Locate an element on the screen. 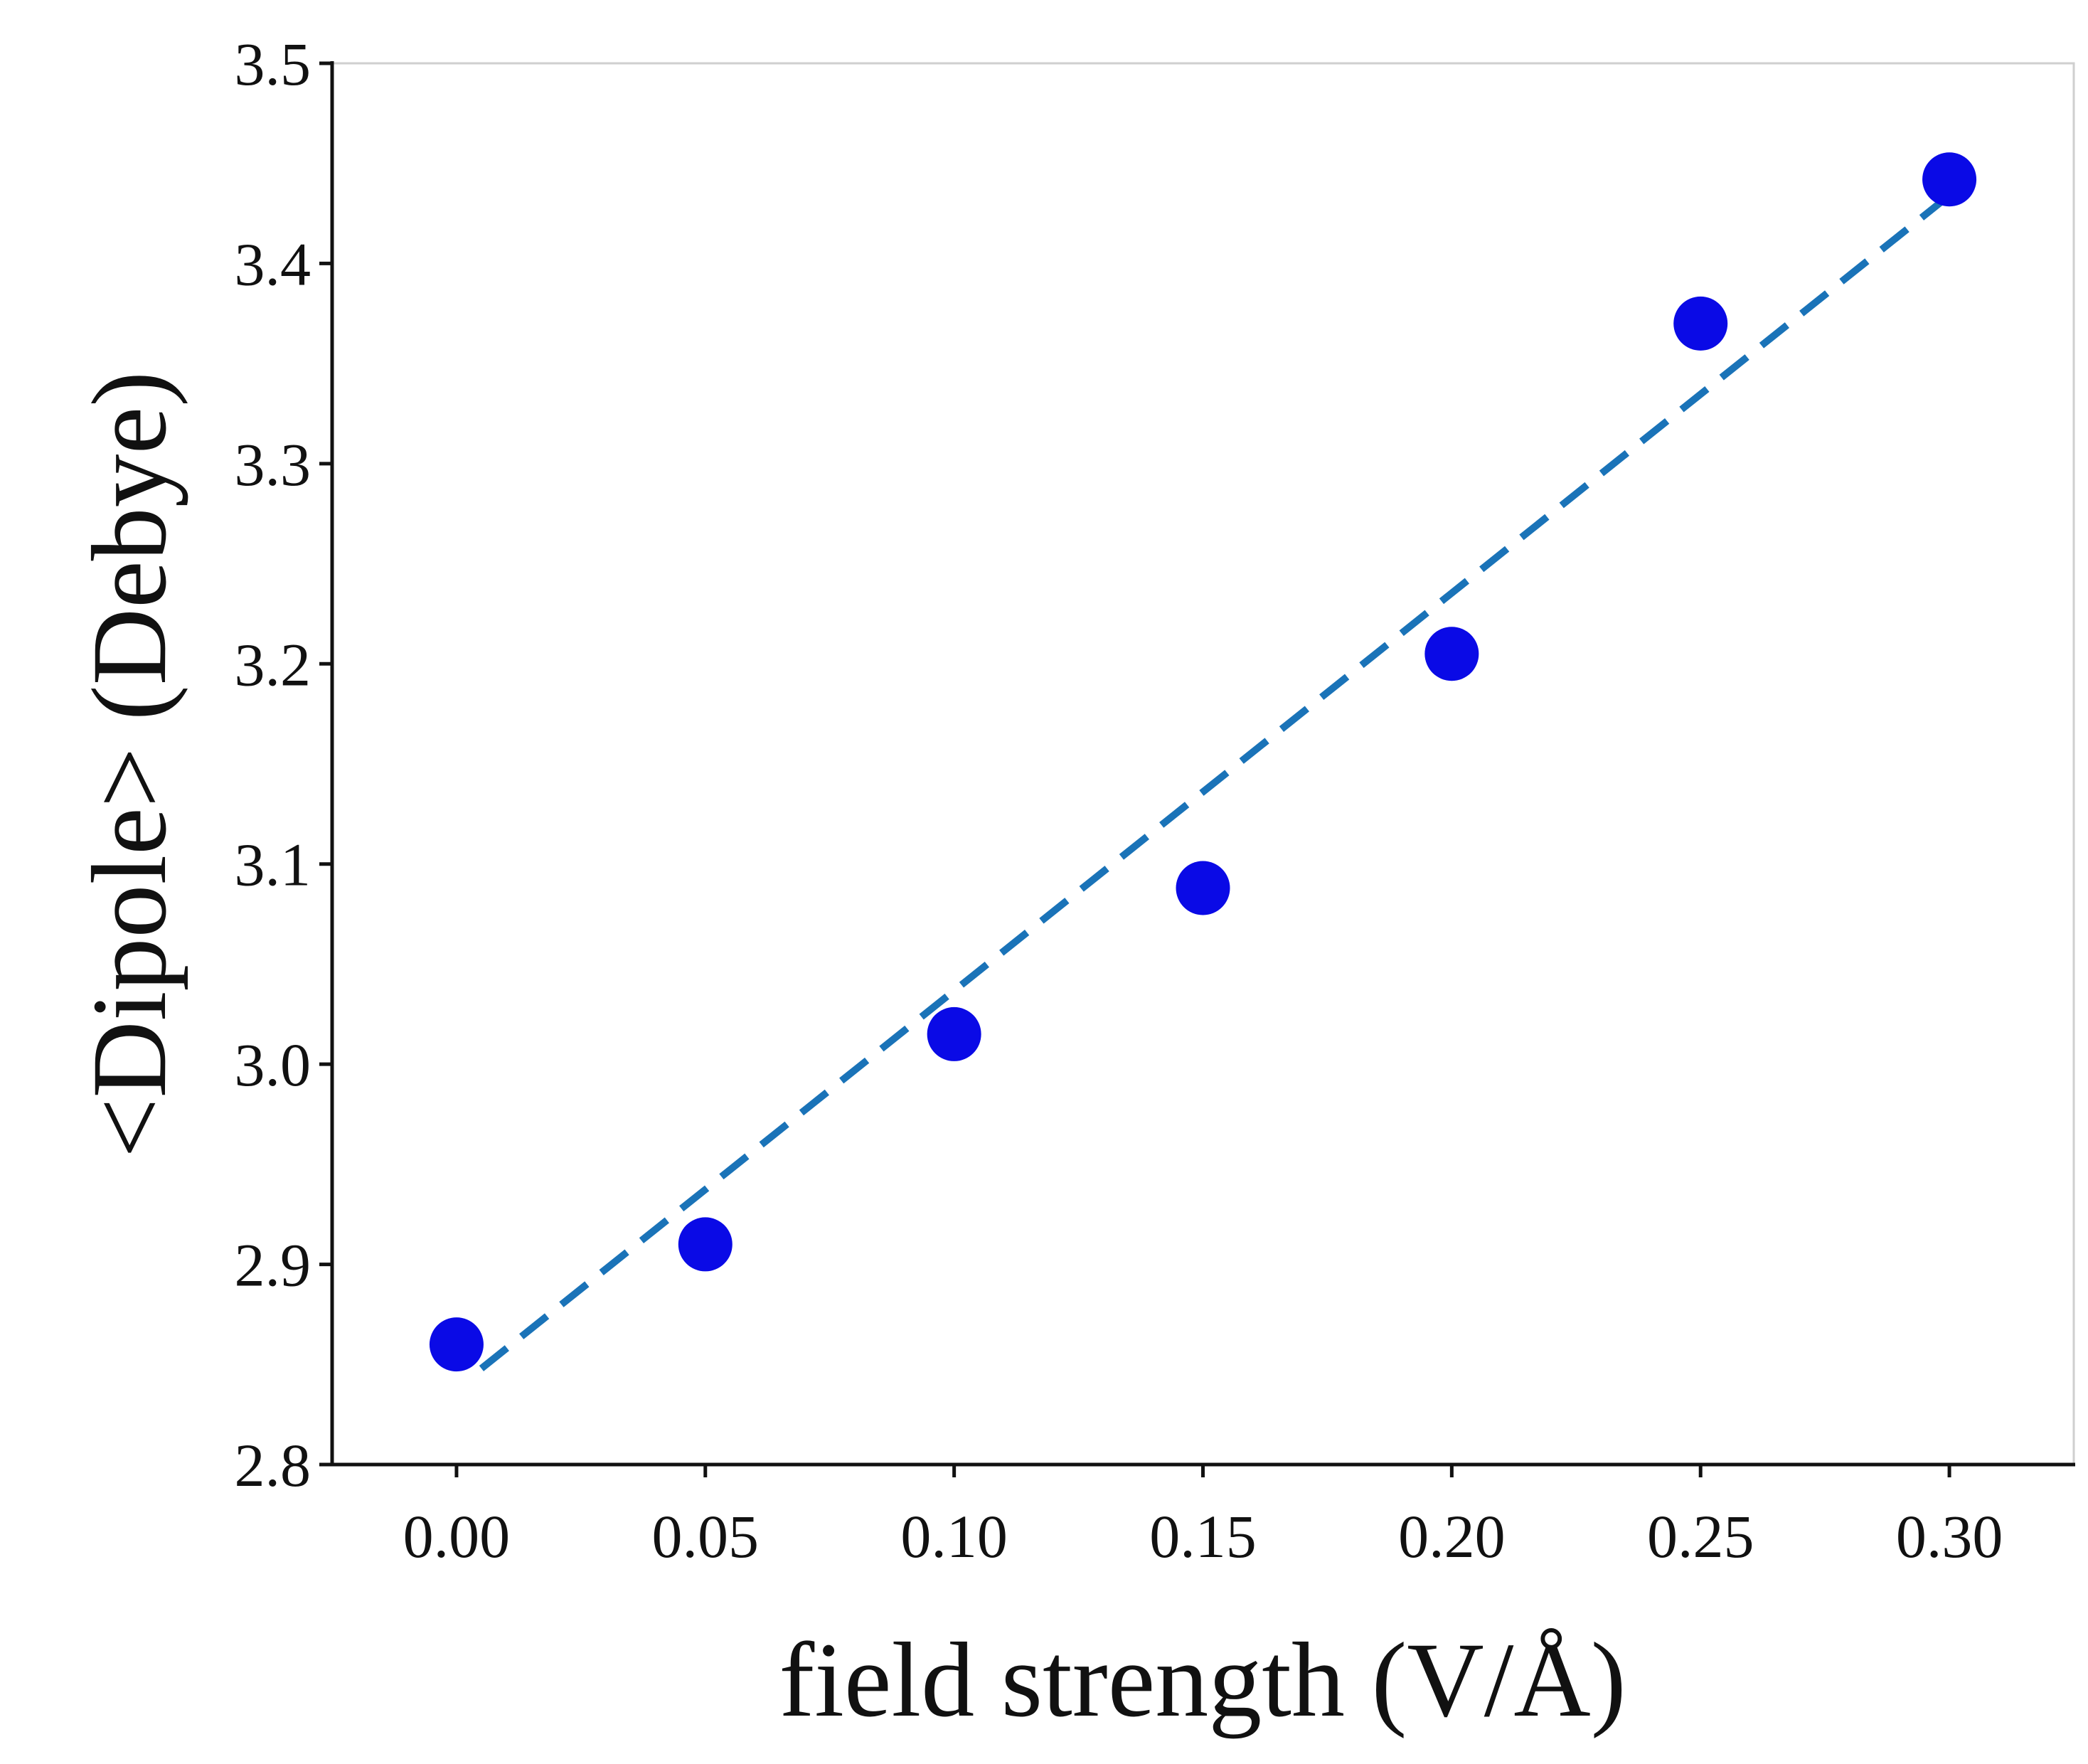 The image size is (2088, 1764). y-tick-label: 3.5 is located at coordinates (273, 64).